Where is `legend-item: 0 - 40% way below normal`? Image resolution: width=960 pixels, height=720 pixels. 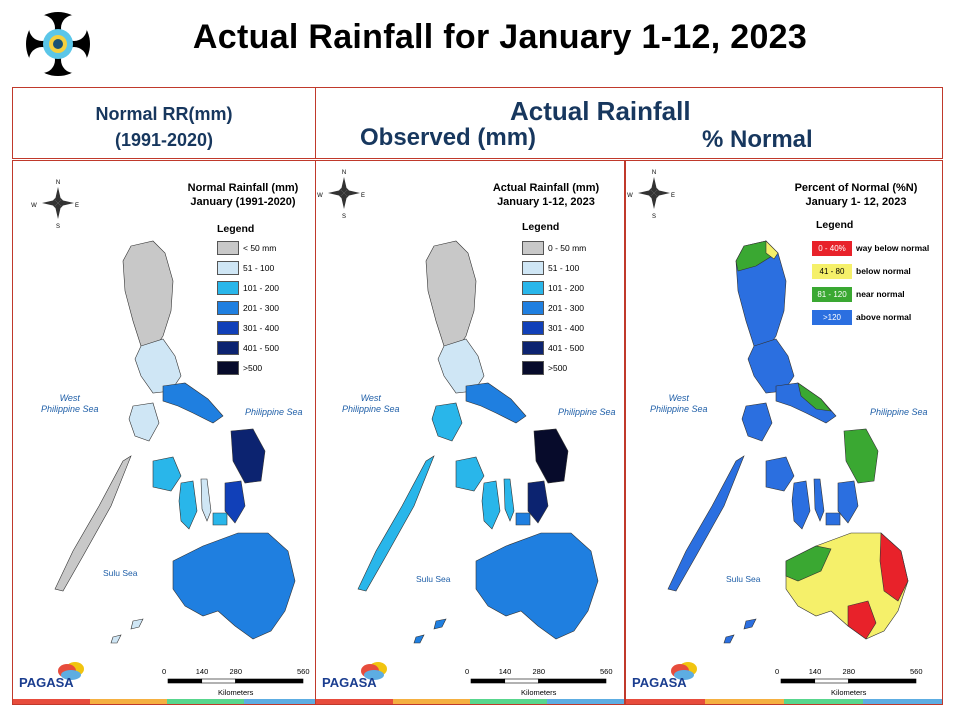
legend-item: 0 - 40% way below normal is located at coordinates (871, 248).